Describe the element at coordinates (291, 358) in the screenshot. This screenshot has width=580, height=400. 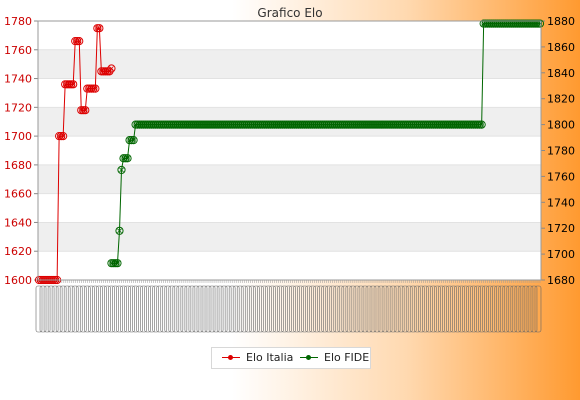
I see `chart-legend: Elo Italia Elo FIDE` at that location.